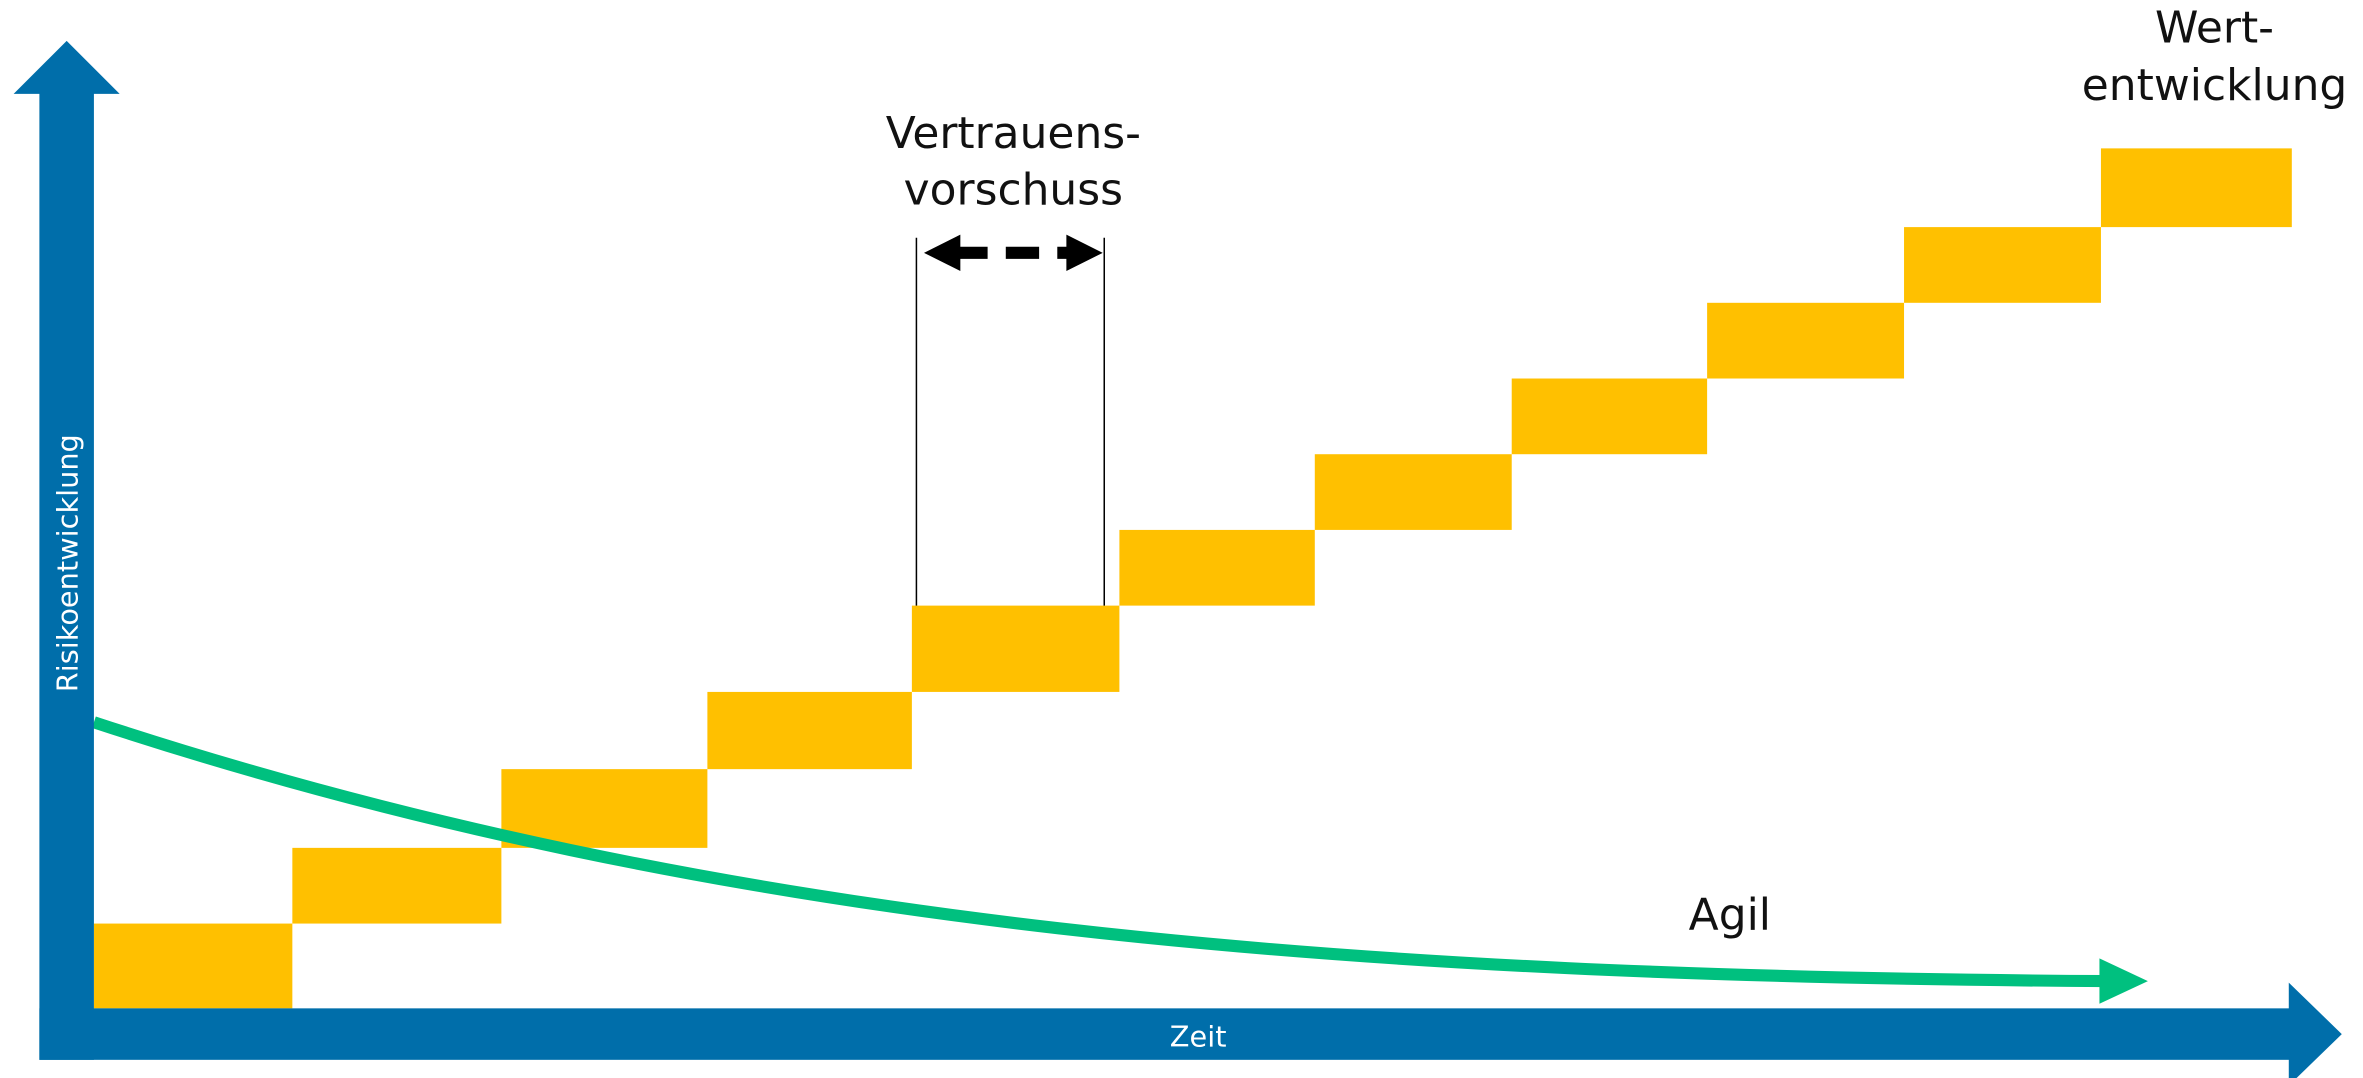 The image size is (2363, 1078). I want to click on x-axis, so click(1166, 1034).